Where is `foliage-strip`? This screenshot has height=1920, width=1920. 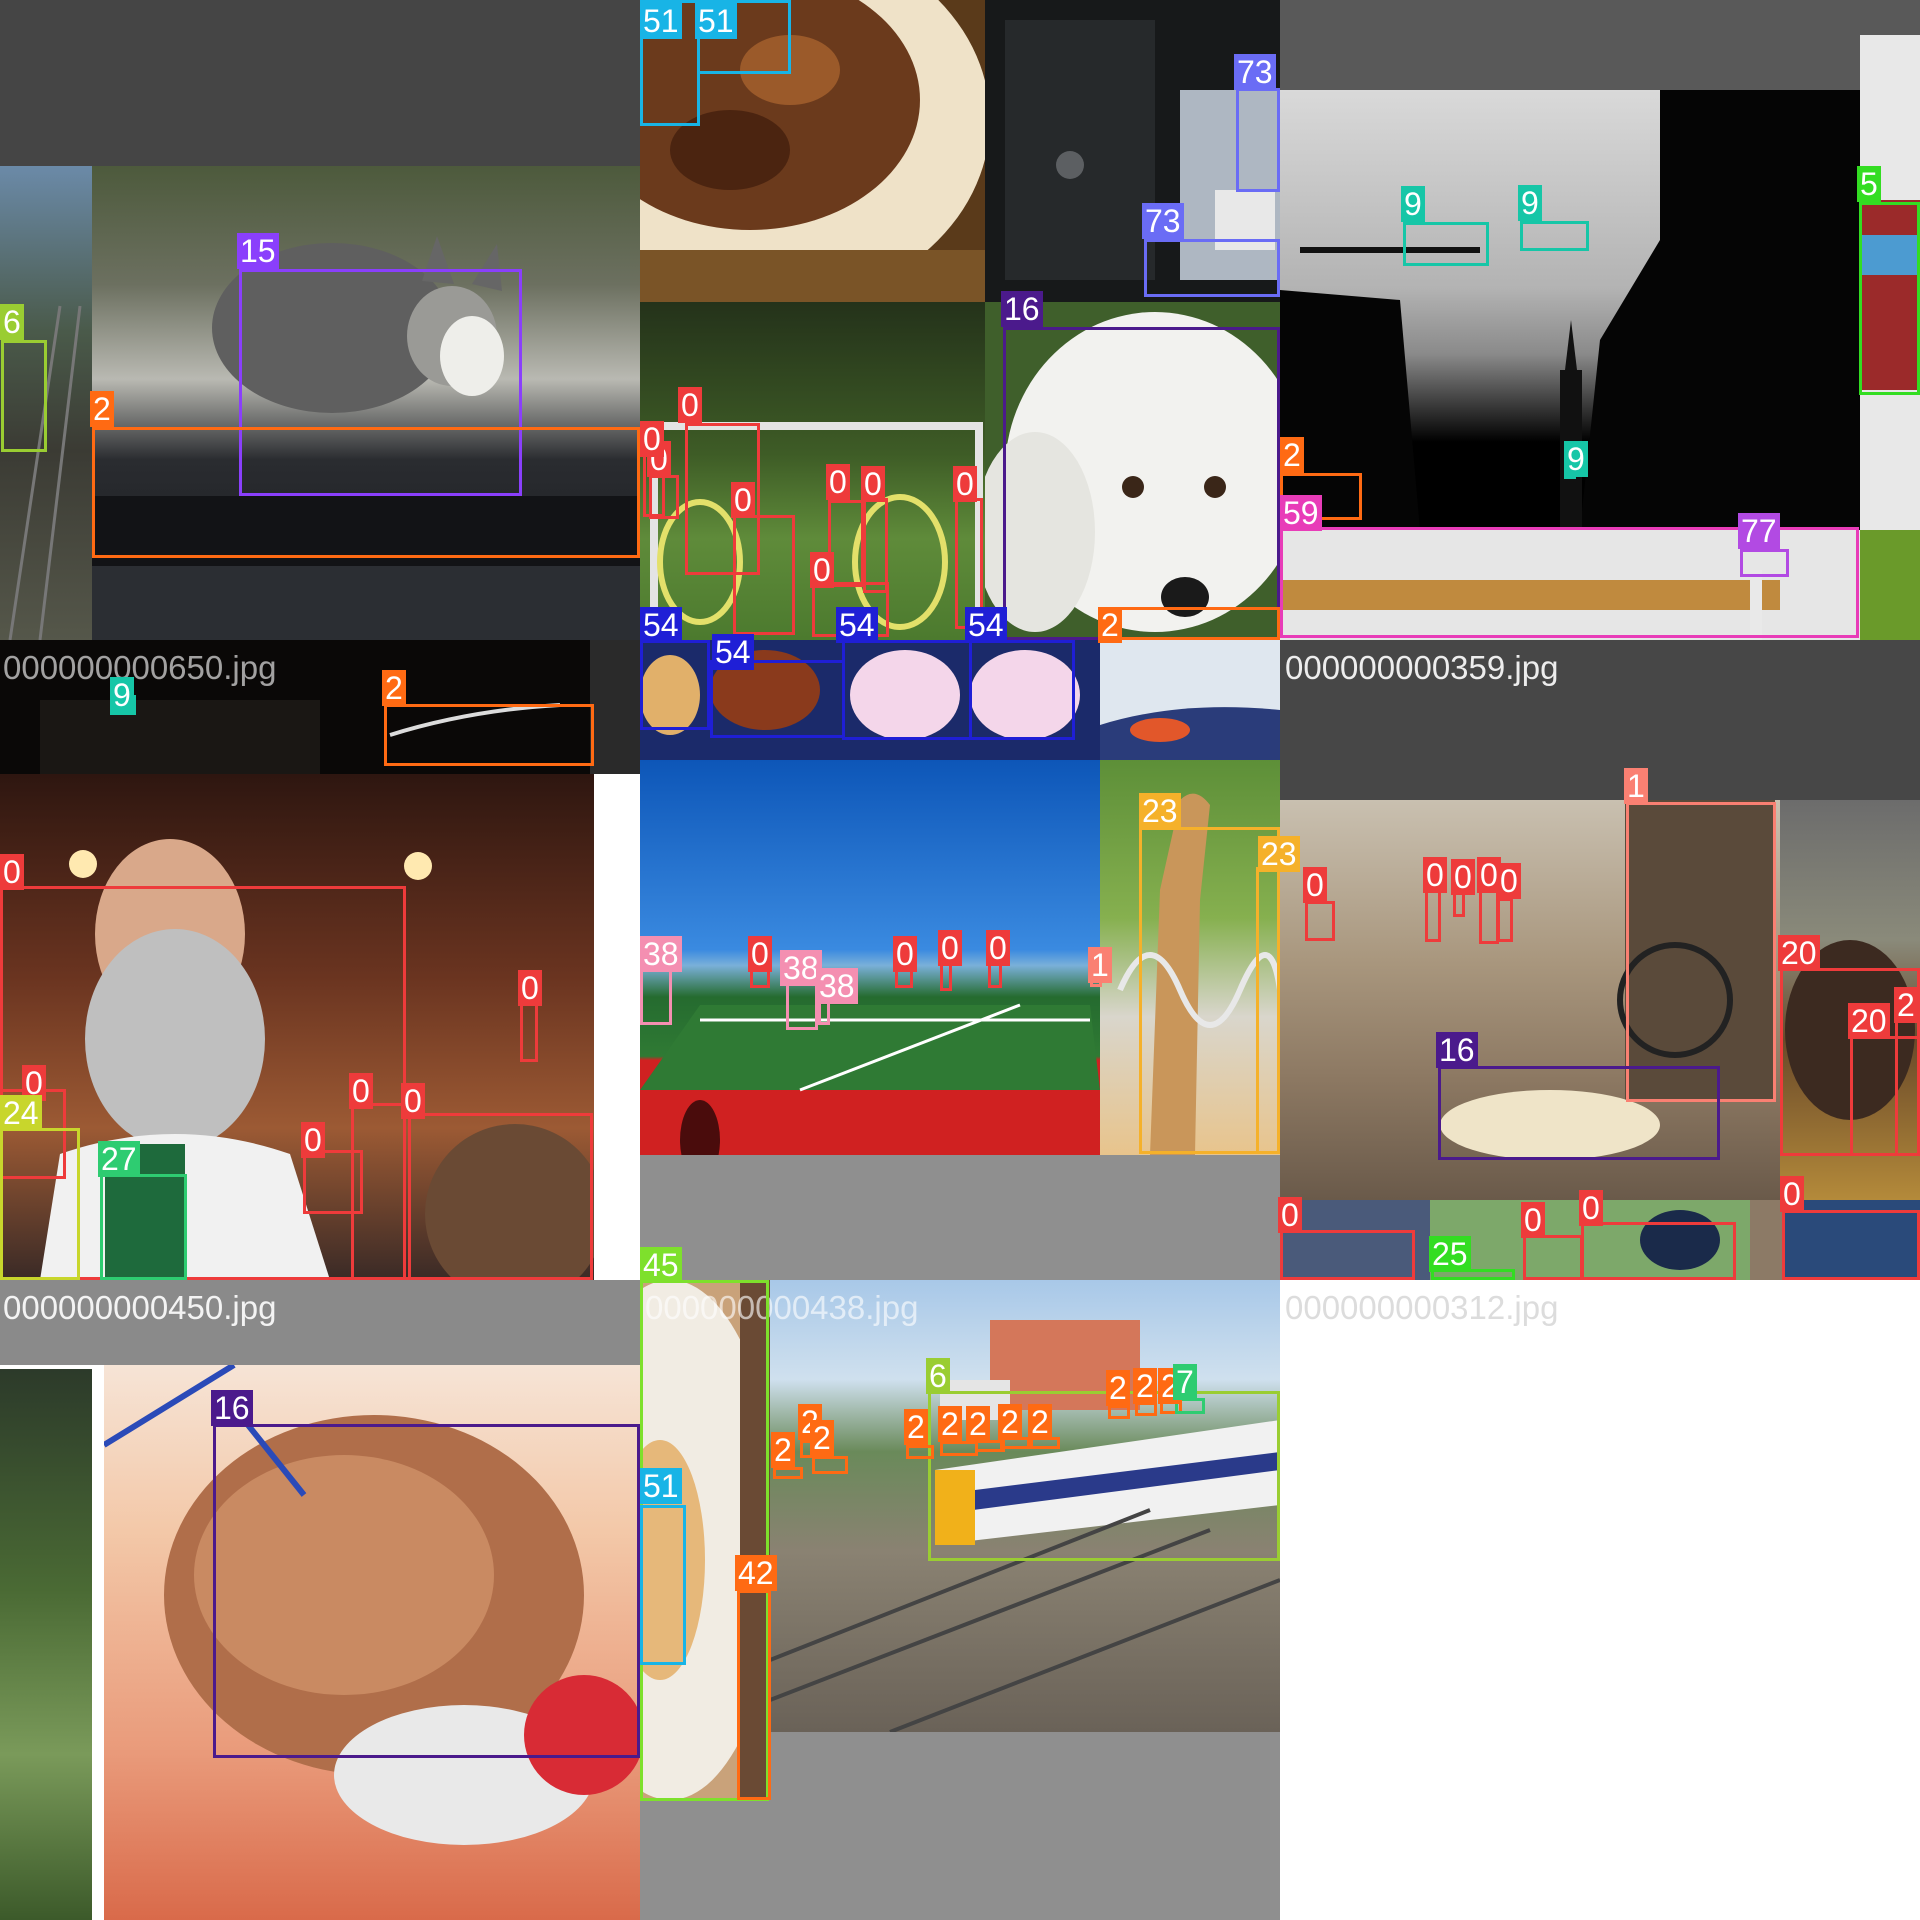 foliage-strip is located at coordinates (48, 1642).